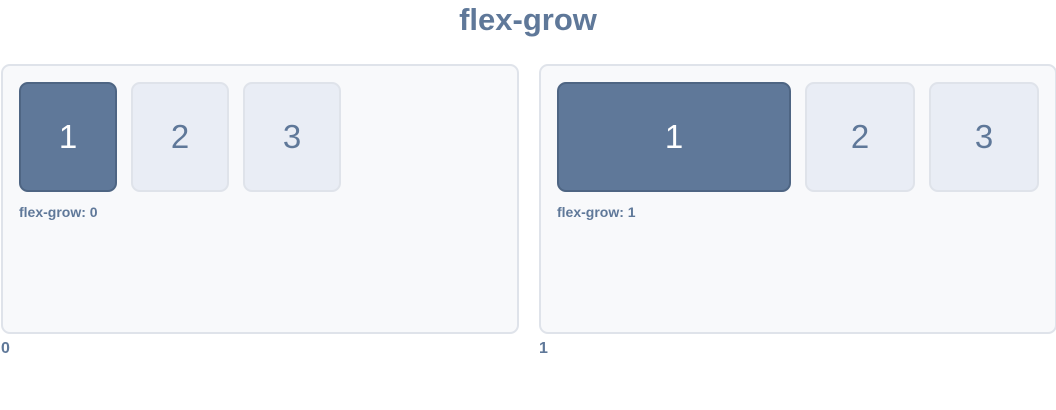  Describe the element at coordinates (596, 212) in the screenshot. I see `flex-grow-caption: flex-grow: 1` at that location.